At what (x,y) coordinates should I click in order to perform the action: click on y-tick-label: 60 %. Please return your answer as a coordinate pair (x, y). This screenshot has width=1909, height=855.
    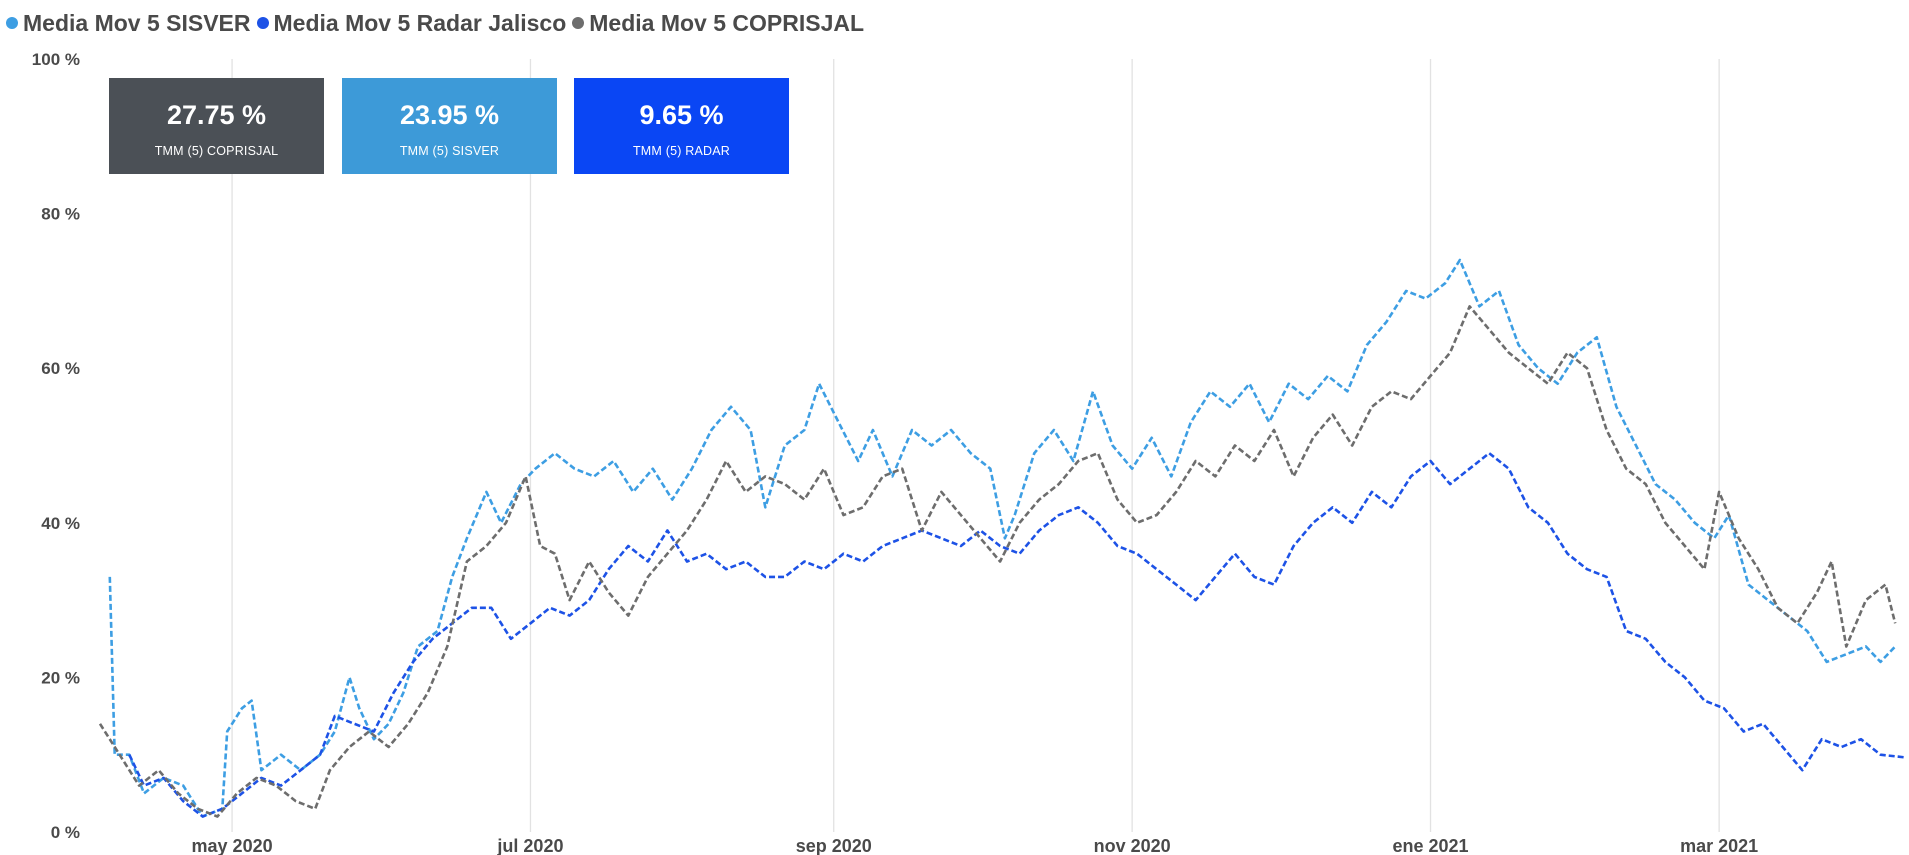
    Looking at the image, I should click on (60, 368).